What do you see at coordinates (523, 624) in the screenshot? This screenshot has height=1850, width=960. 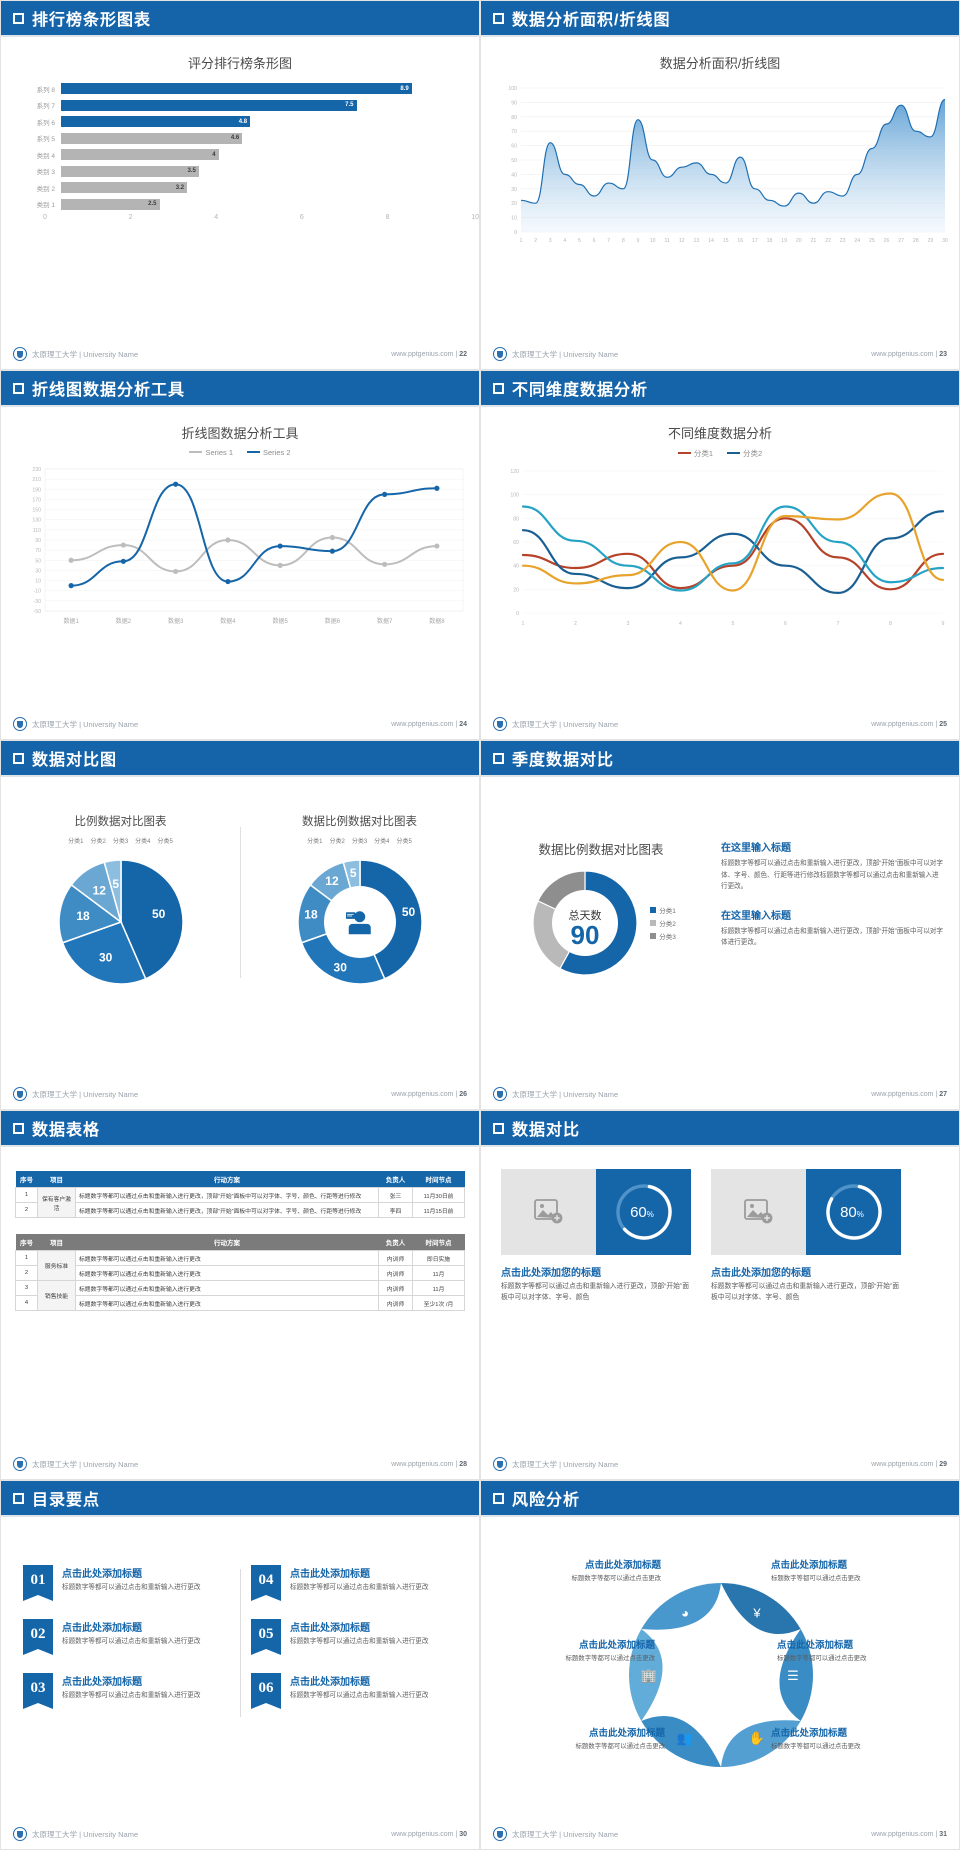 I see `svg-text: 1` at bounding box center [523, 624].